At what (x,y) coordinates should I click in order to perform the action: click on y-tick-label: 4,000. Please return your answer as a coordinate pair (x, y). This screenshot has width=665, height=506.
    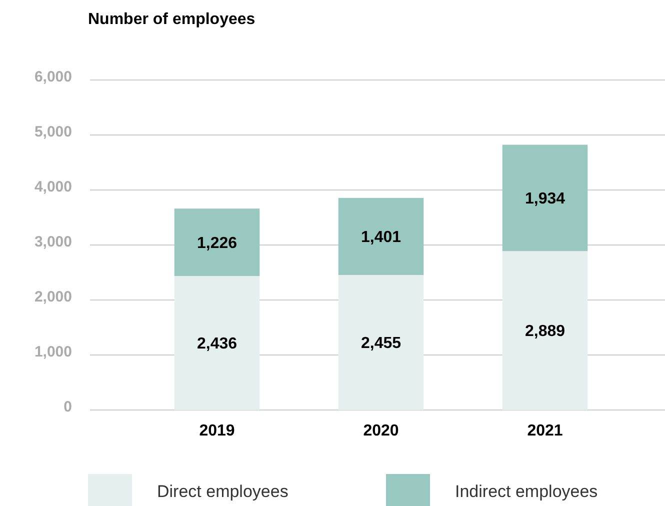
    Looking at the image, I should click on (53, 187).